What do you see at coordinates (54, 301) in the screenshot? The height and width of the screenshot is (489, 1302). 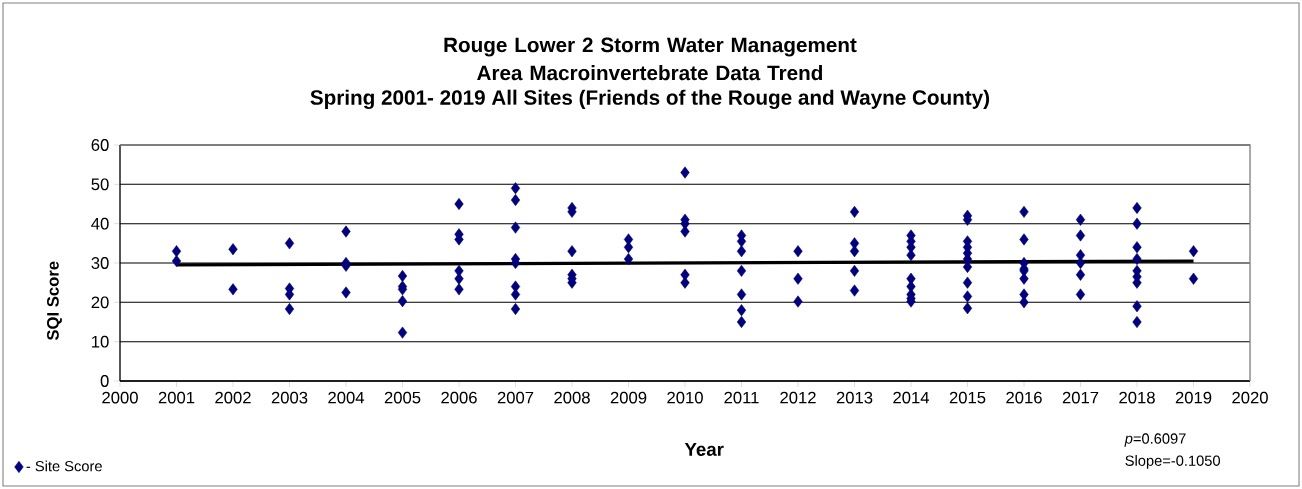 I see `y-axis-title: SQI Score` at bounding box center [54, 301].